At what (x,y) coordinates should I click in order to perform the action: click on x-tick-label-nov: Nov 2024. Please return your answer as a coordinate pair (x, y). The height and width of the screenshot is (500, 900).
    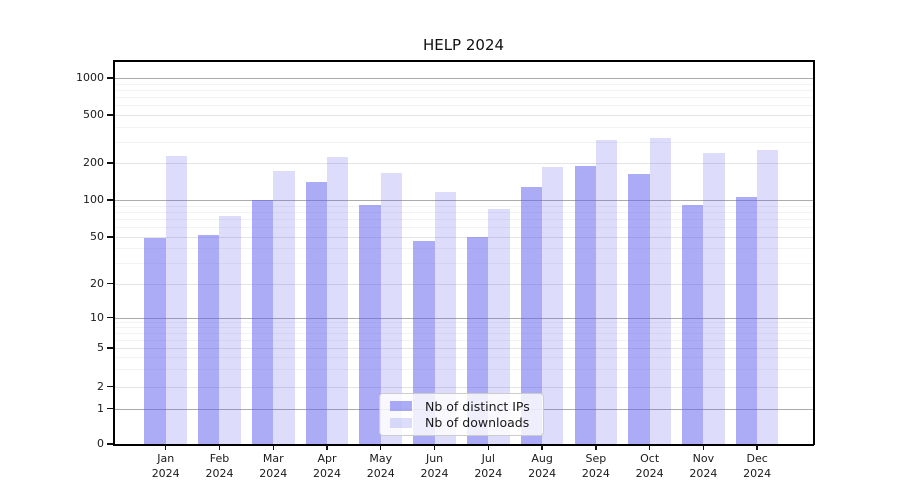
    Looking at the image, I should click on (703, 466).